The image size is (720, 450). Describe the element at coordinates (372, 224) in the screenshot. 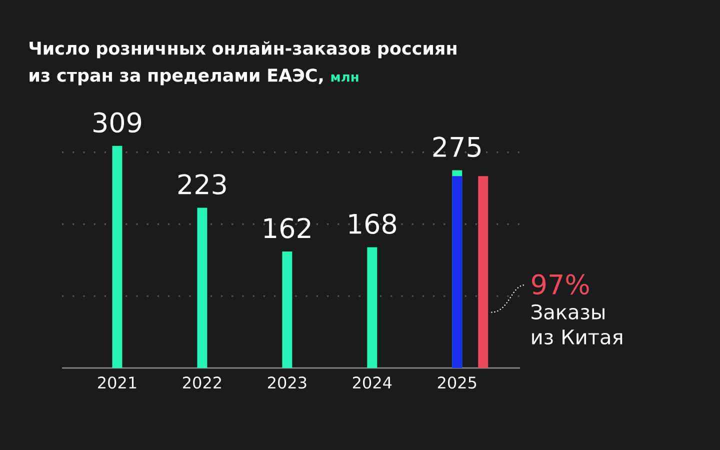

I see `data-label: 168` at that location.